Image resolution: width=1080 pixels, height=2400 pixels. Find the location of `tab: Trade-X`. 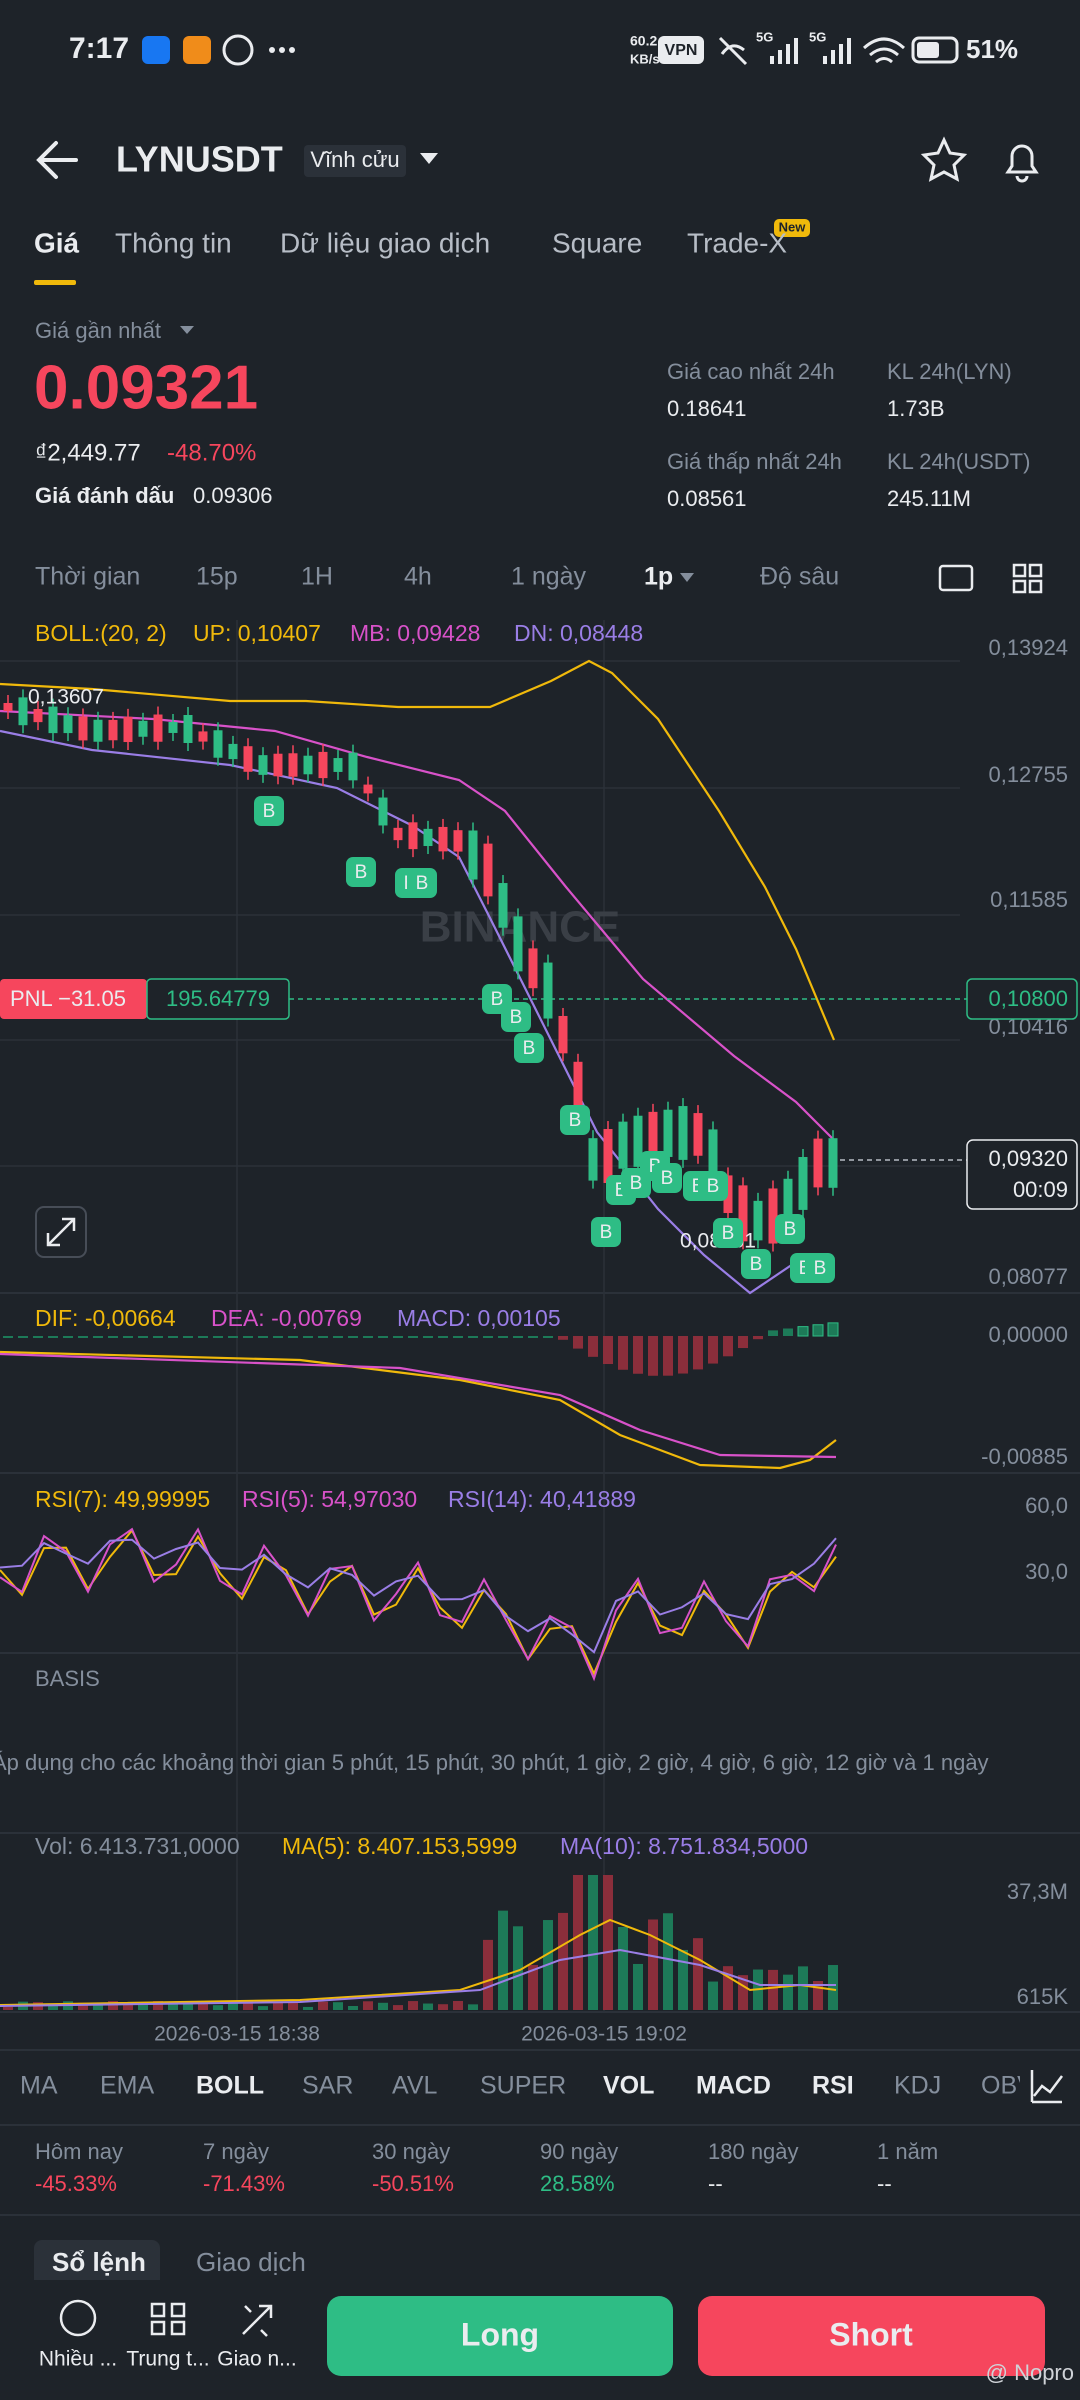

tab: Trade-X is located at coordinates (737, 242).